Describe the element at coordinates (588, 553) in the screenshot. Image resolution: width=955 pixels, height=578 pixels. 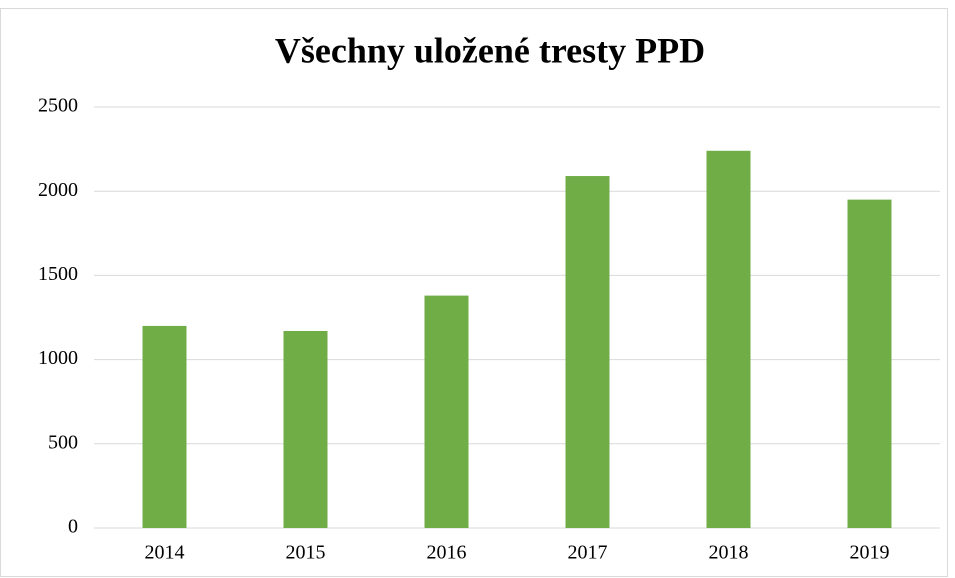
I see `x-tick-label: 2017` at that location.